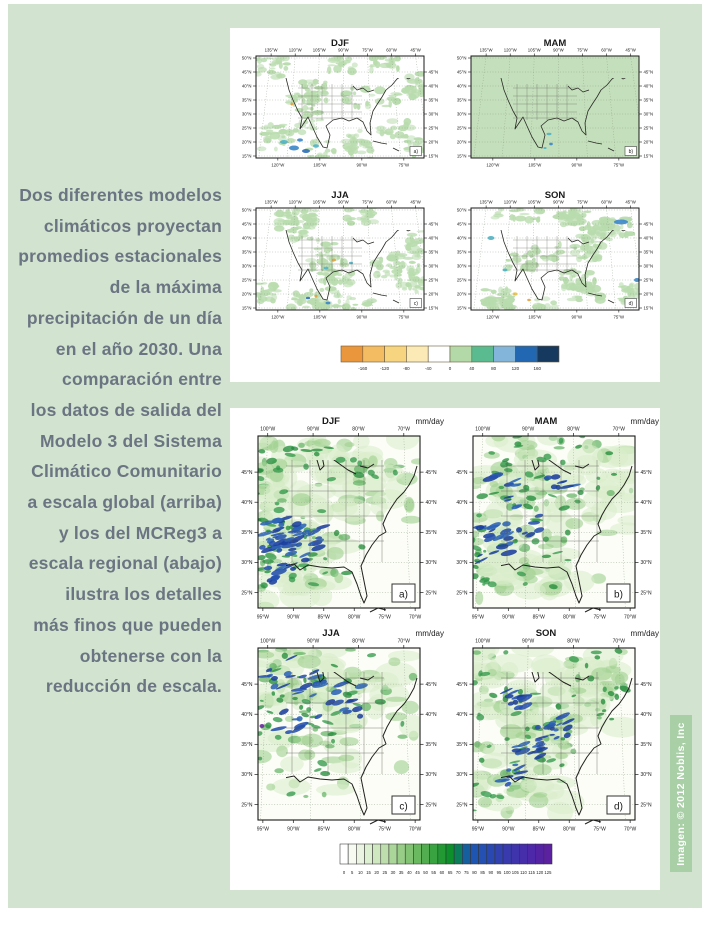 The image size is (710, 925). What do you see at coordinates (267, 642) in the screenshot?
I see `axis-tick-label: 100°W` at bounding box center [267, 642].